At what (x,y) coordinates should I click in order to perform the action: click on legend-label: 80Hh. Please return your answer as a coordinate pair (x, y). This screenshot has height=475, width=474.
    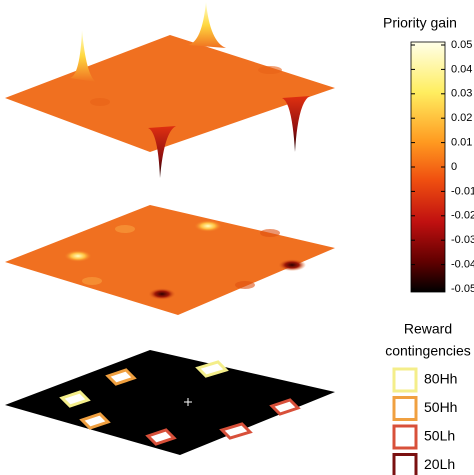
    Looking at the image, I should click on (440, 379).